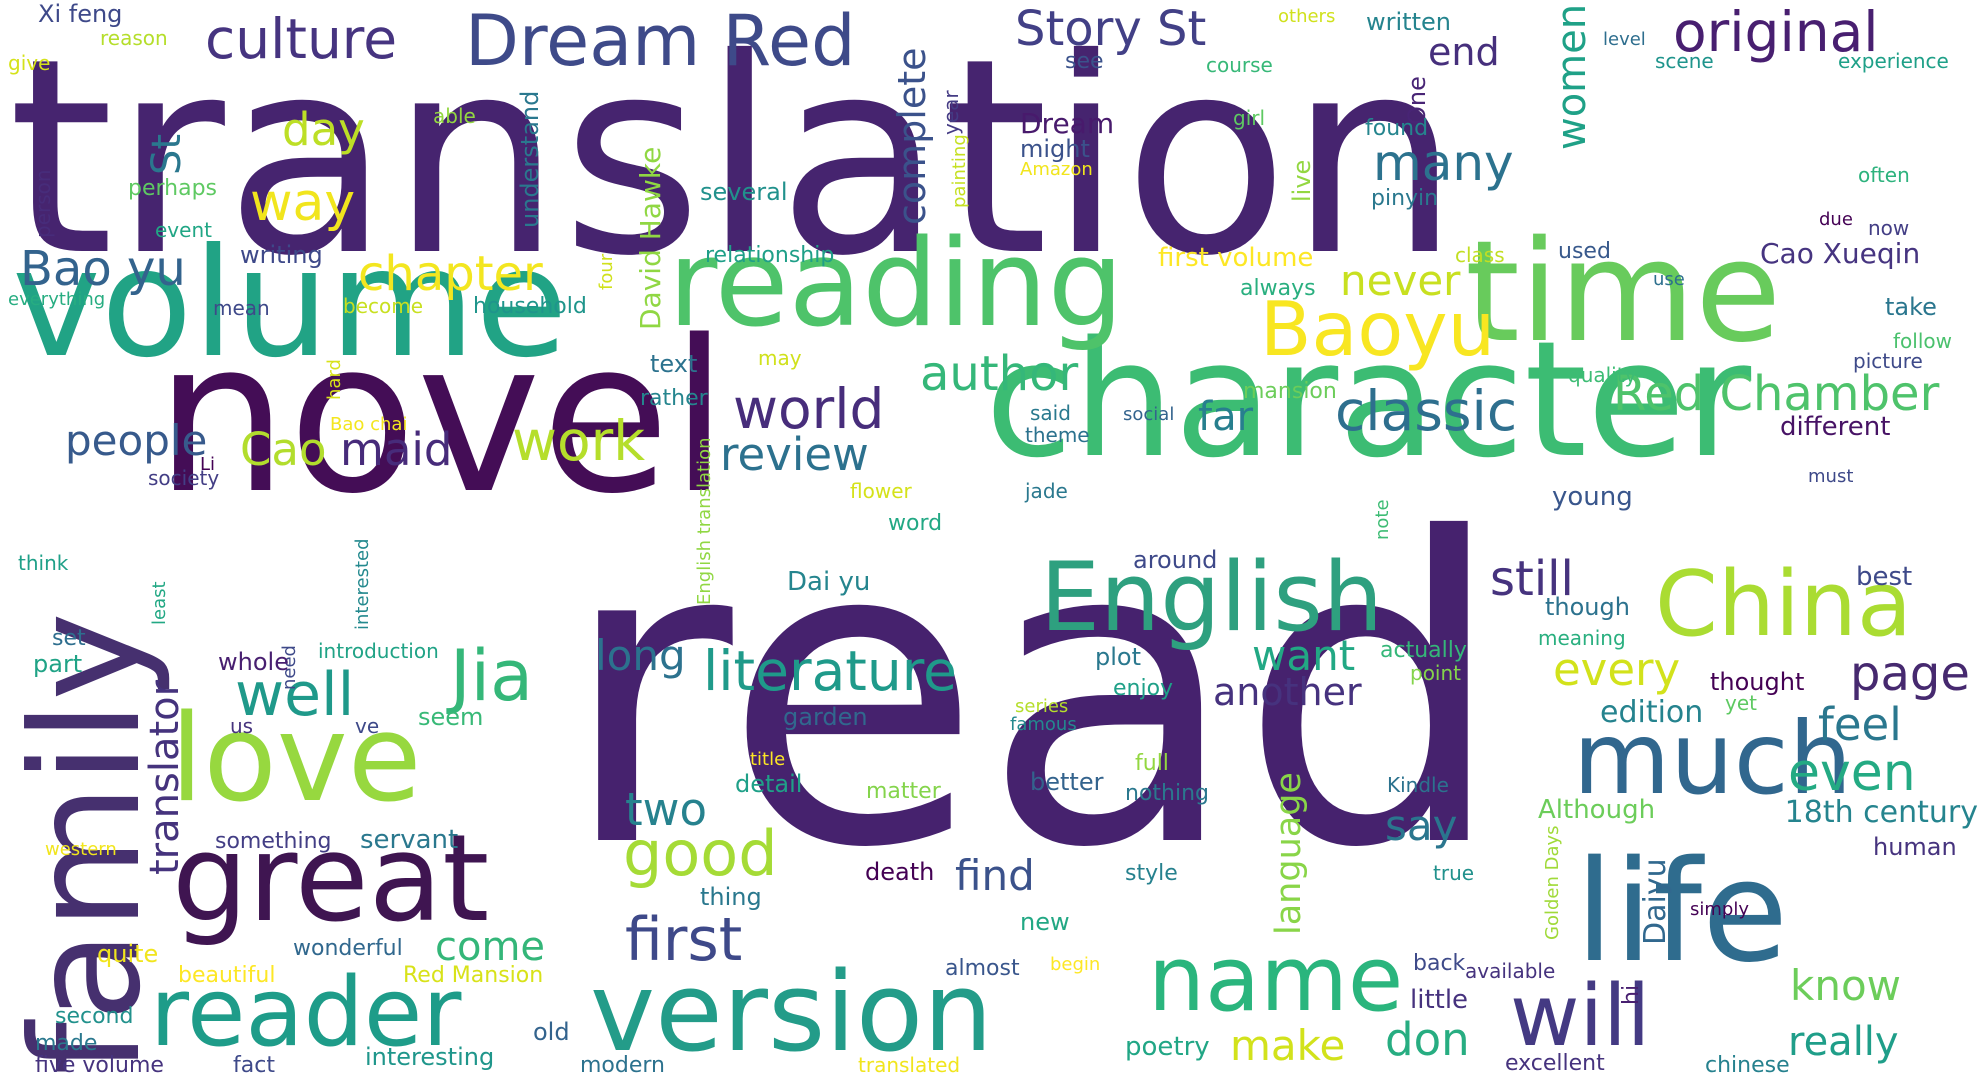 The width and height of the screenshot is (1980, 1080). I want to click on word-back: back, so click(1439, 963).